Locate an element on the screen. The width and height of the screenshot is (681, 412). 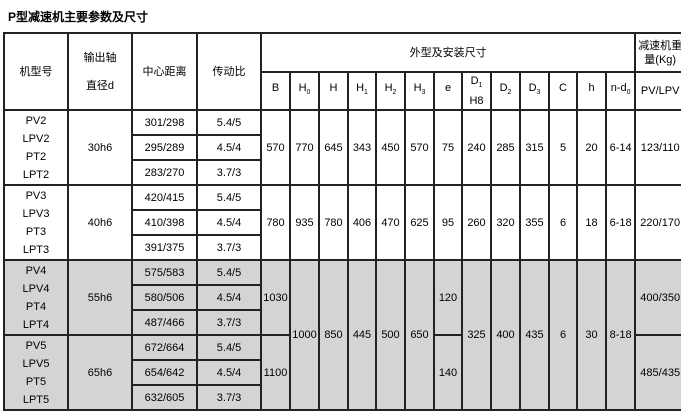
shaft-cell: 40h6 is located at coordinates (100, 222).